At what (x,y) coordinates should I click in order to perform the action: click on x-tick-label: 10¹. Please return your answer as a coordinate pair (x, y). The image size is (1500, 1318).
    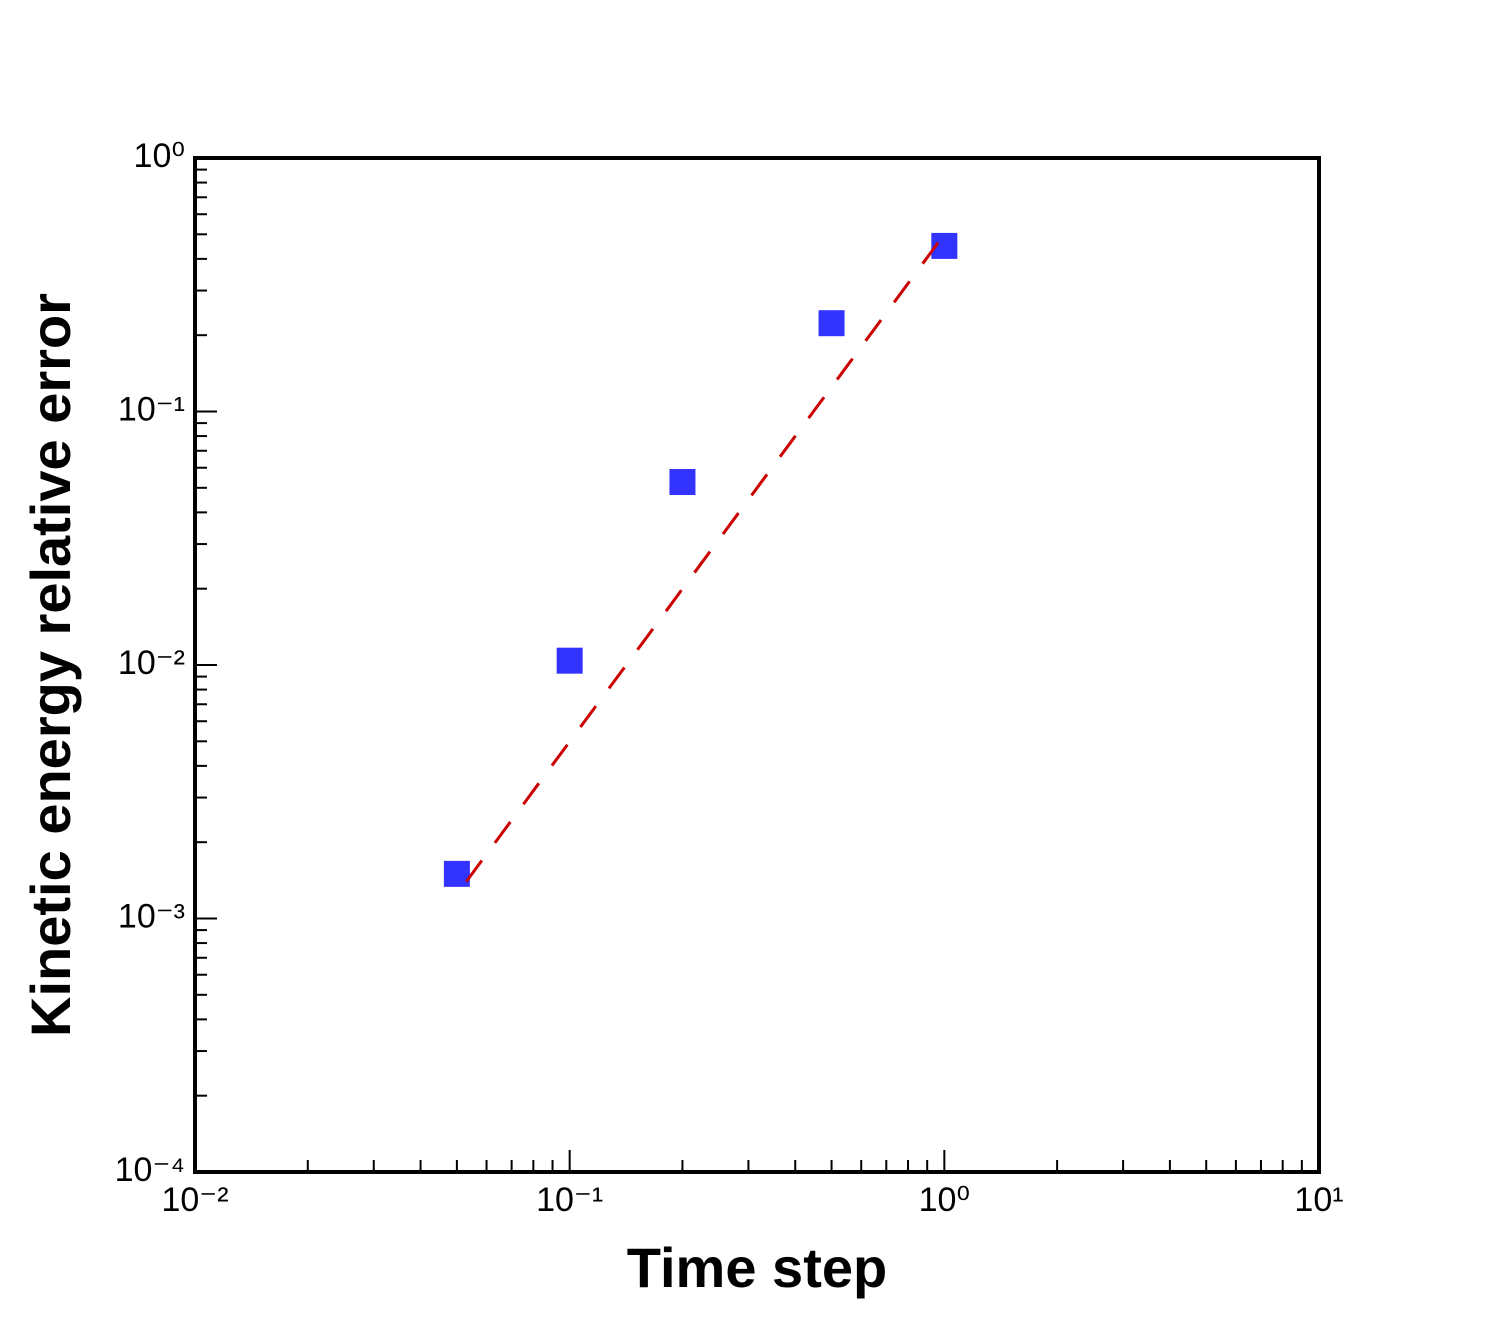
    Looking at the image, I should click on (1318, 1200).